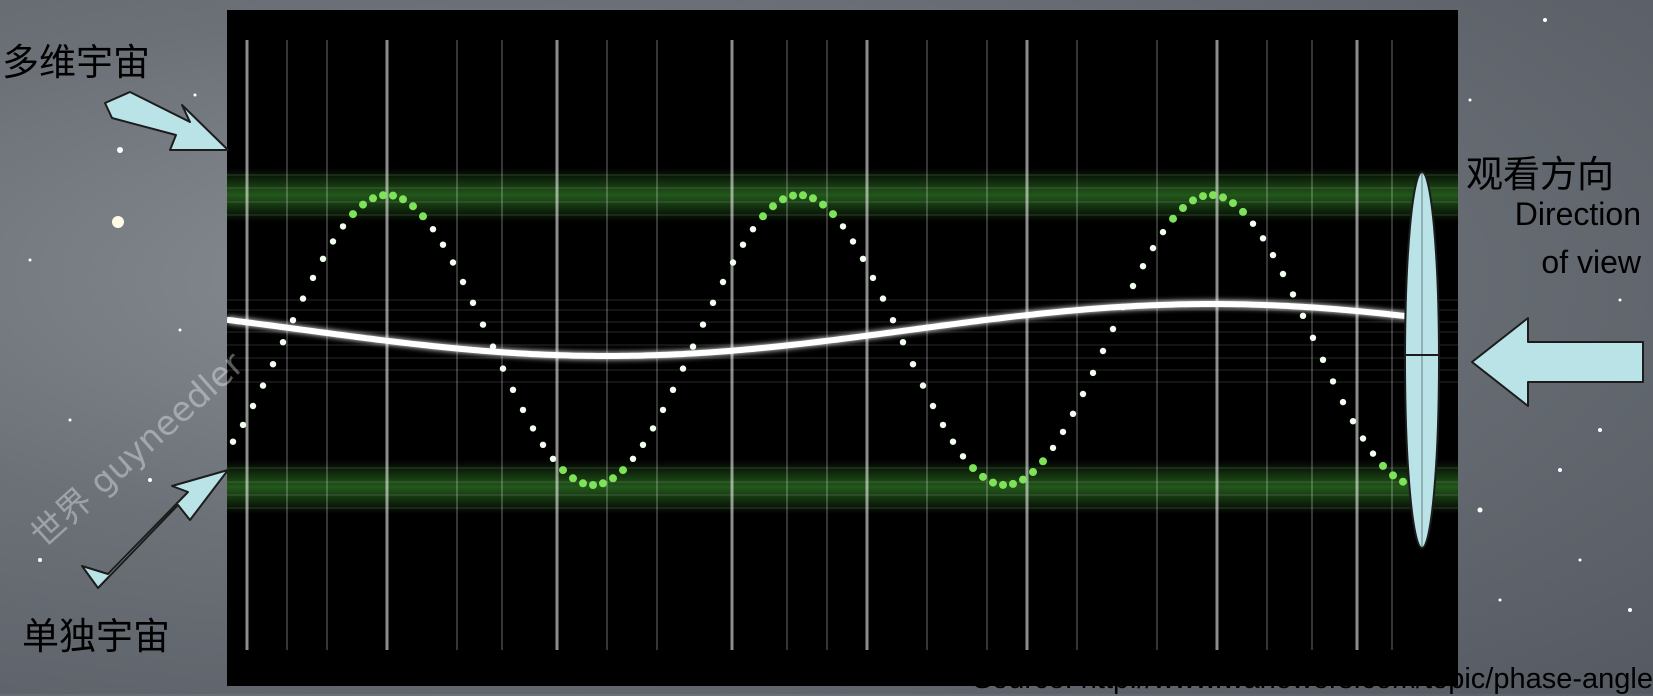 Image resolution: width=1653 pixels, height=696 pixels. I want to click on view-direction-en-label-line1: Direction, so click(1577, 214).